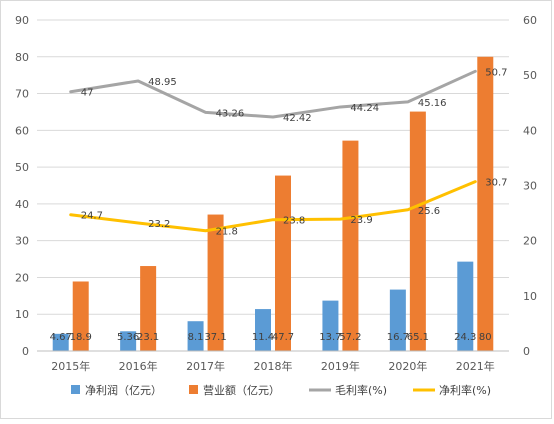  What do you see at coordinates (465, 390) in the screenshot?
I see `legend-label: 净利率(%)` at bounding box center [465, 390].